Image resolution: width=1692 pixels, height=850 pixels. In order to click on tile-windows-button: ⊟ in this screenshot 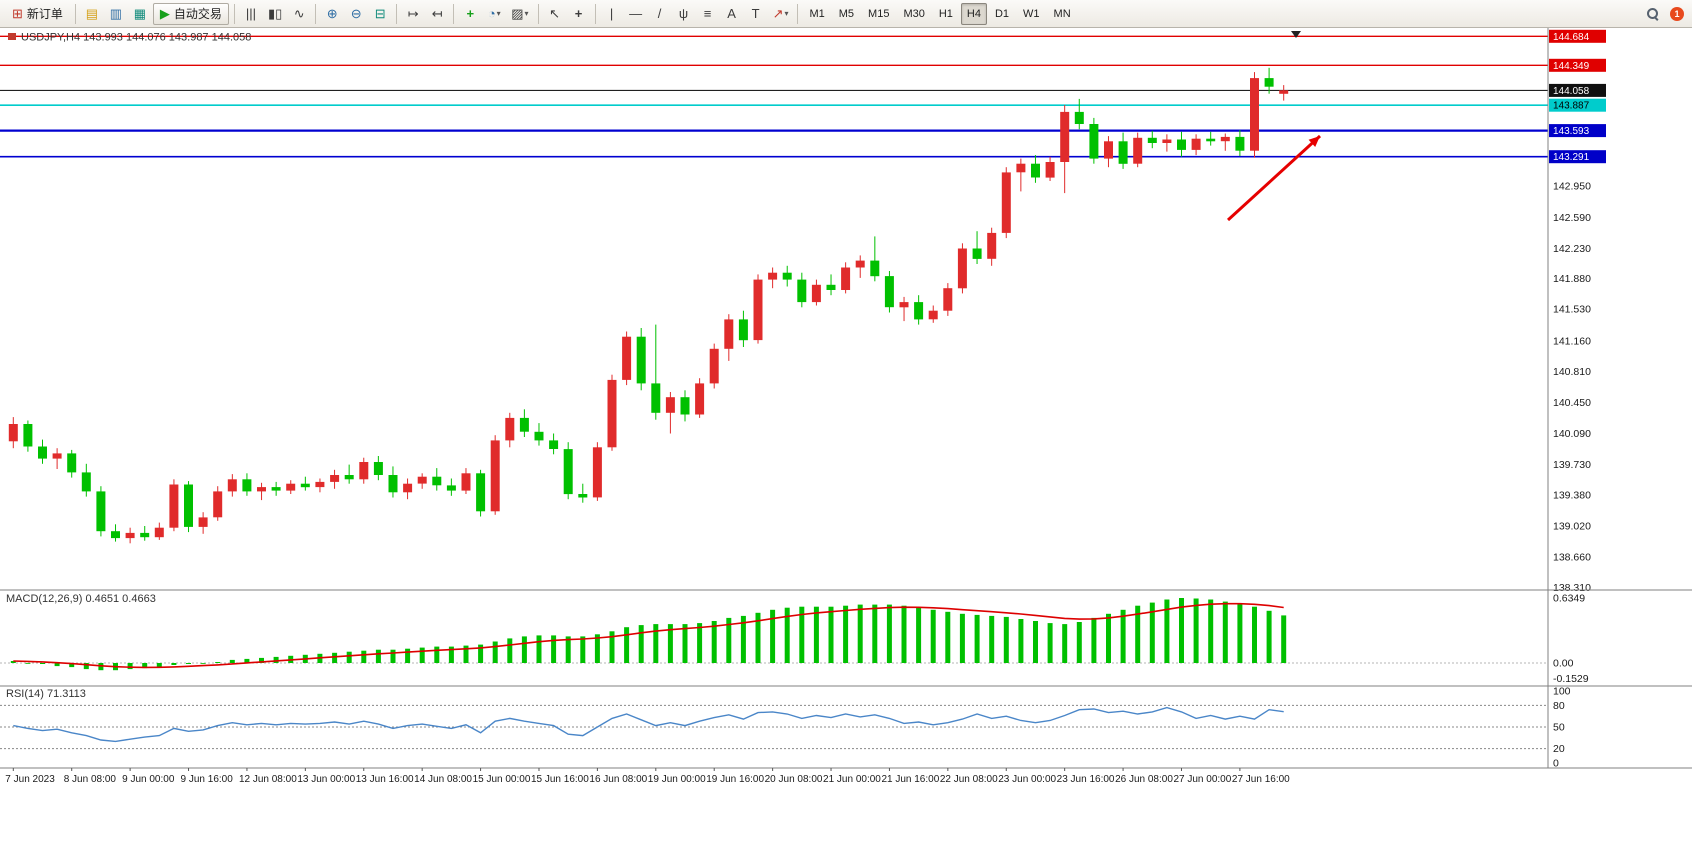, I will do `click(380, 14)`.